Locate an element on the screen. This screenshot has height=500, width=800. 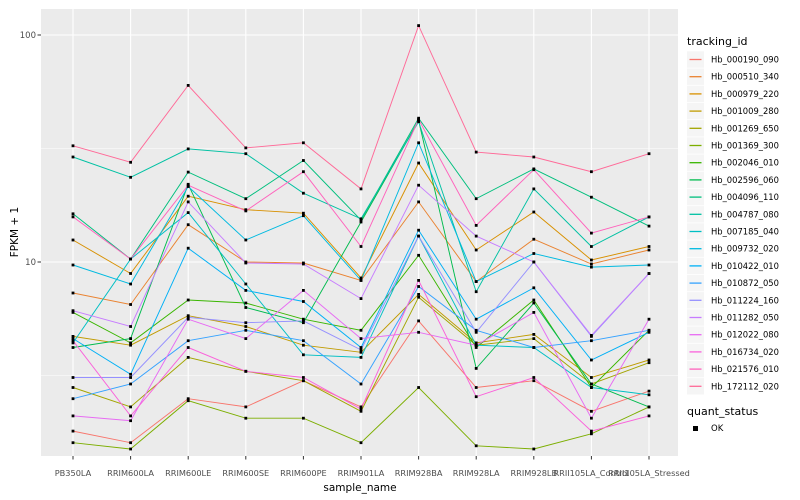
legend-entry-label: Hb_001269_650 is located at coordinates (745, 128).